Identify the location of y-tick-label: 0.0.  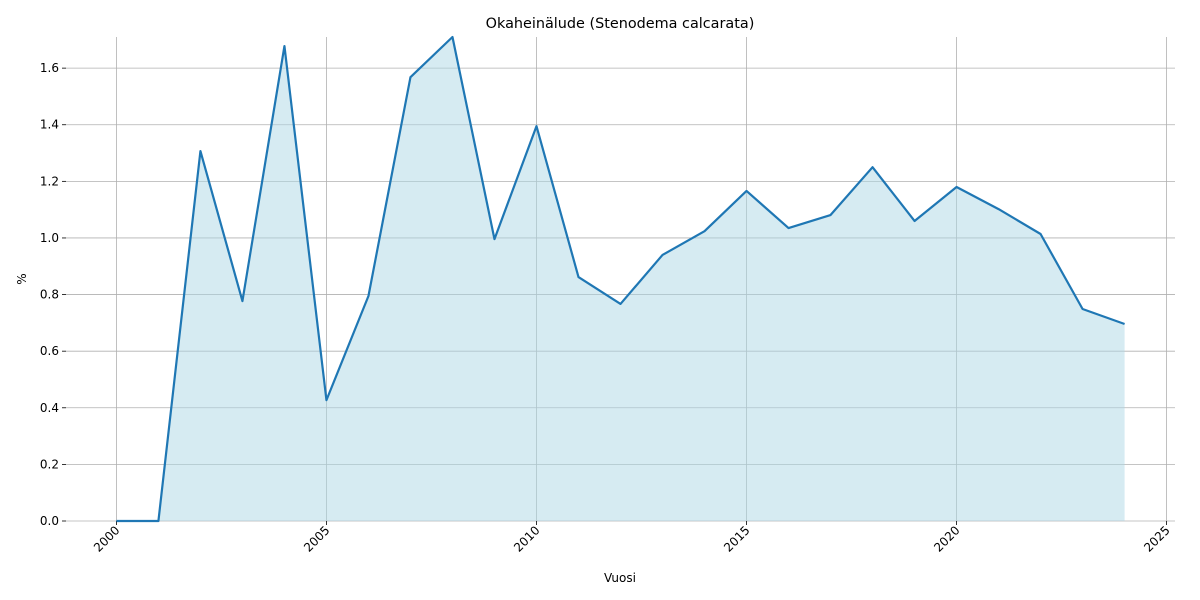
(49, 521).